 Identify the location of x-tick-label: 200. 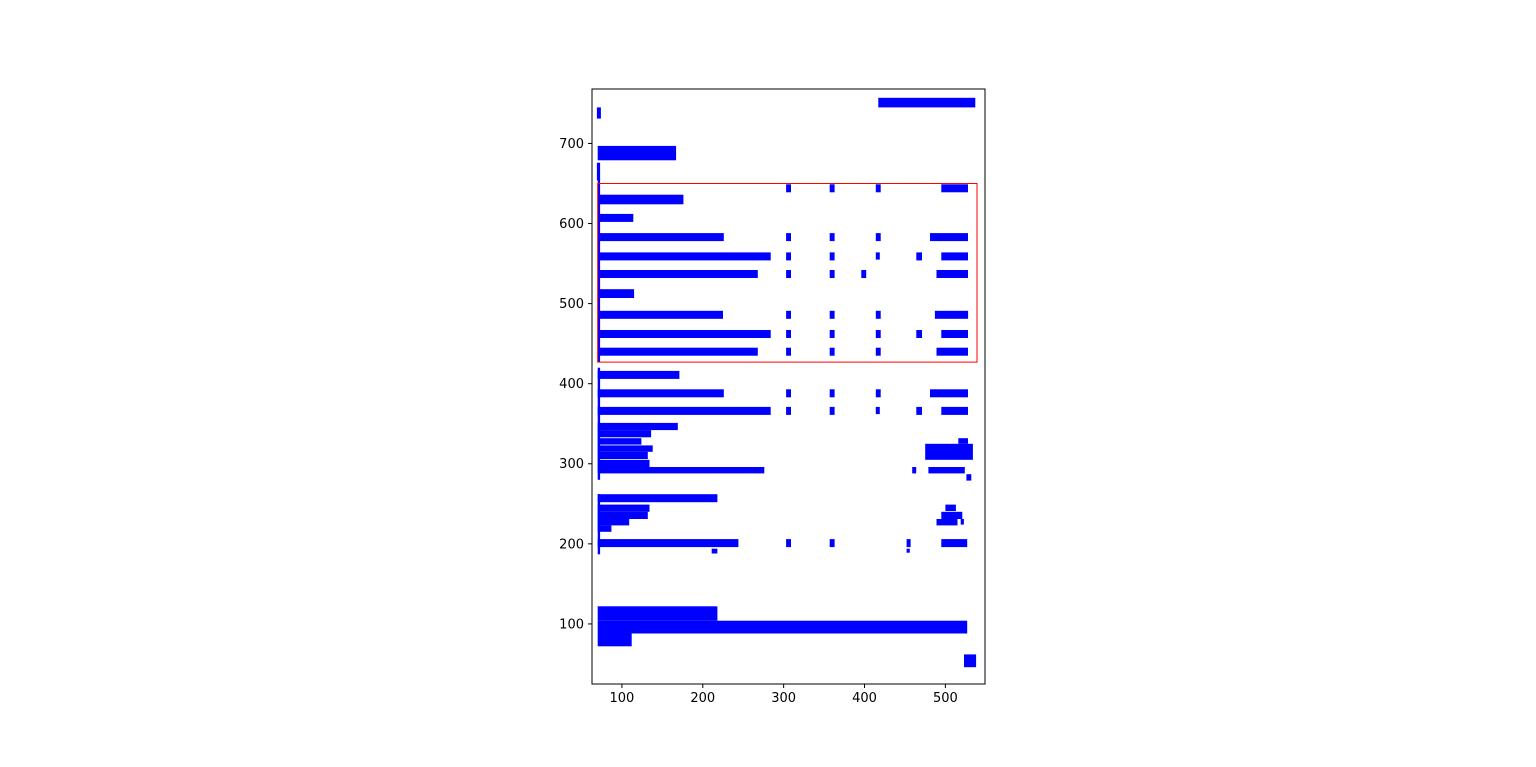
(702, 698).